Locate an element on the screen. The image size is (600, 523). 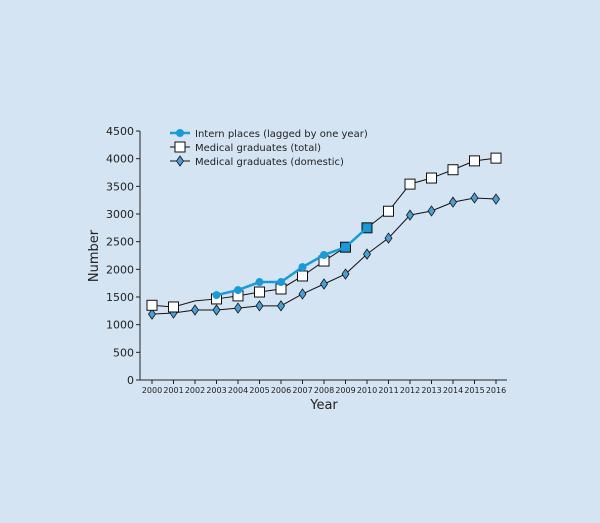
y-tick-label: 4000 is located at coordinates (120, 159).